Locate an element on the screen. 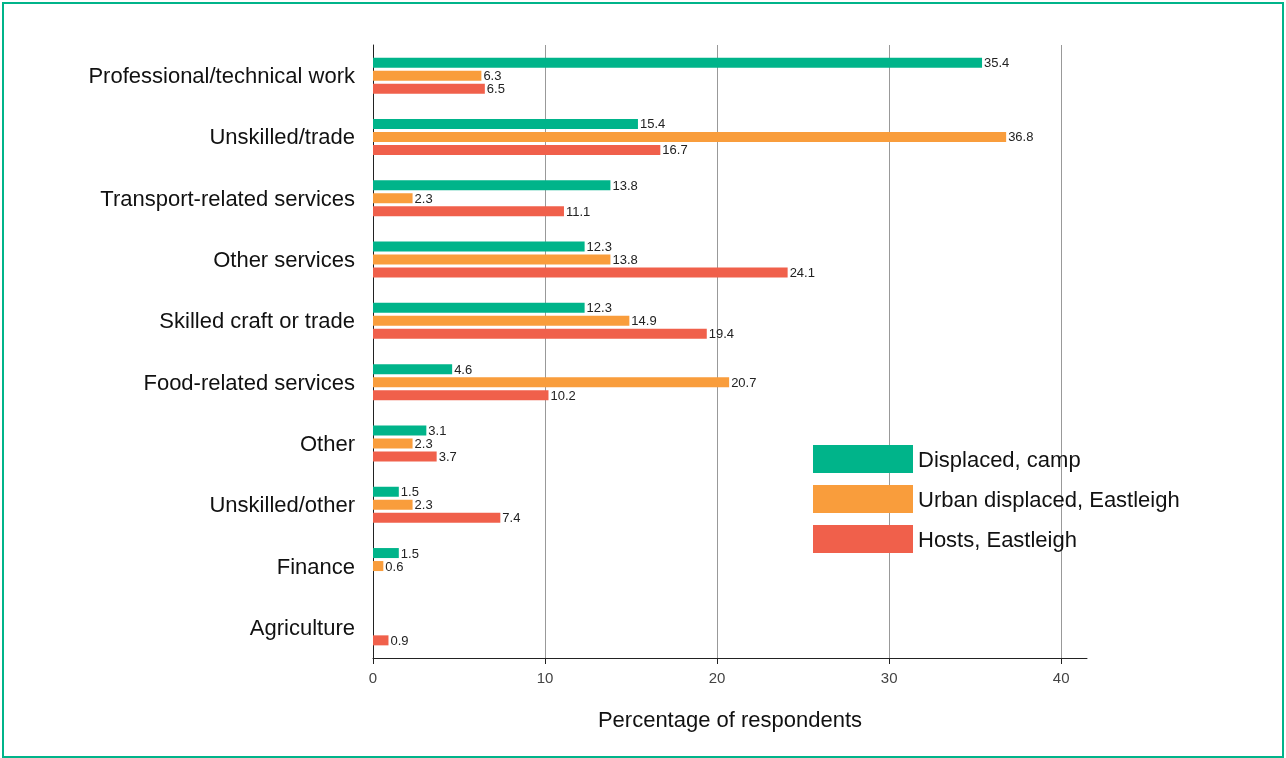 This screenshot has width=1286, height=758. data-label: 19.4 is located at coordinates (721, 334).